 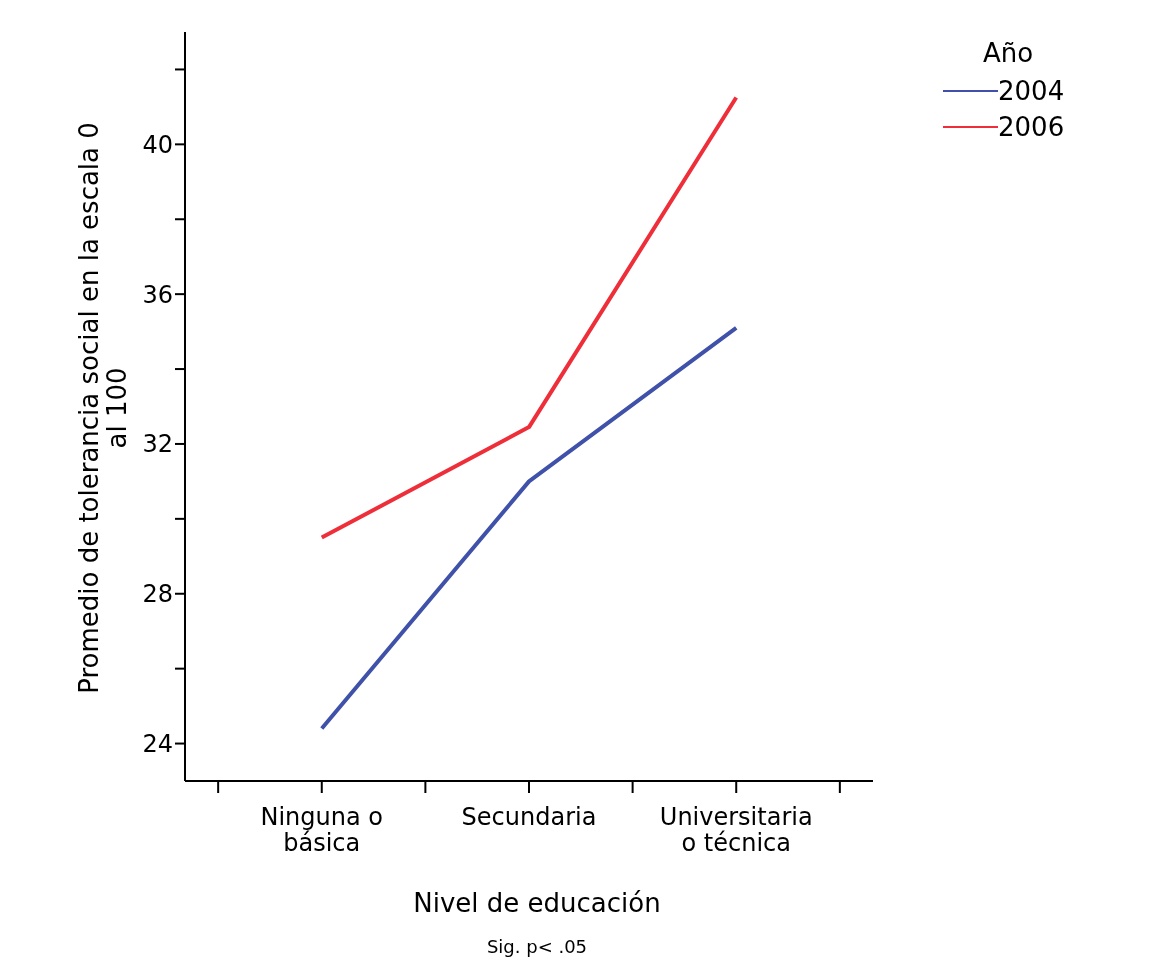 I want to click on y-tick-label: 36, so click(x=157, y=294).